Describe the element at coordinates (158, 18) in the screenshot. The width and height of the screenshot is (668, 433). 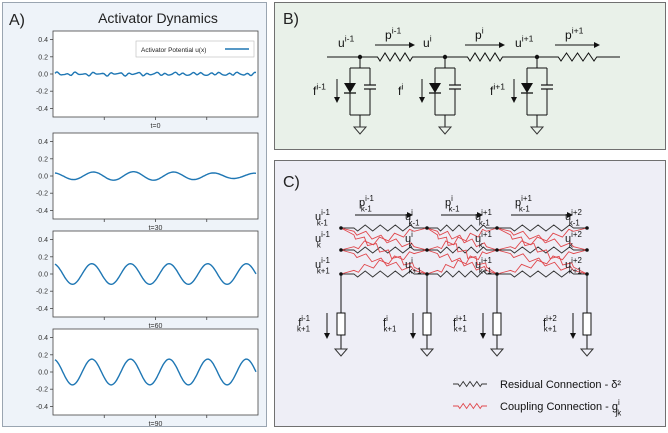
I see `panel-a-title: Activator Dynamics` at that location.